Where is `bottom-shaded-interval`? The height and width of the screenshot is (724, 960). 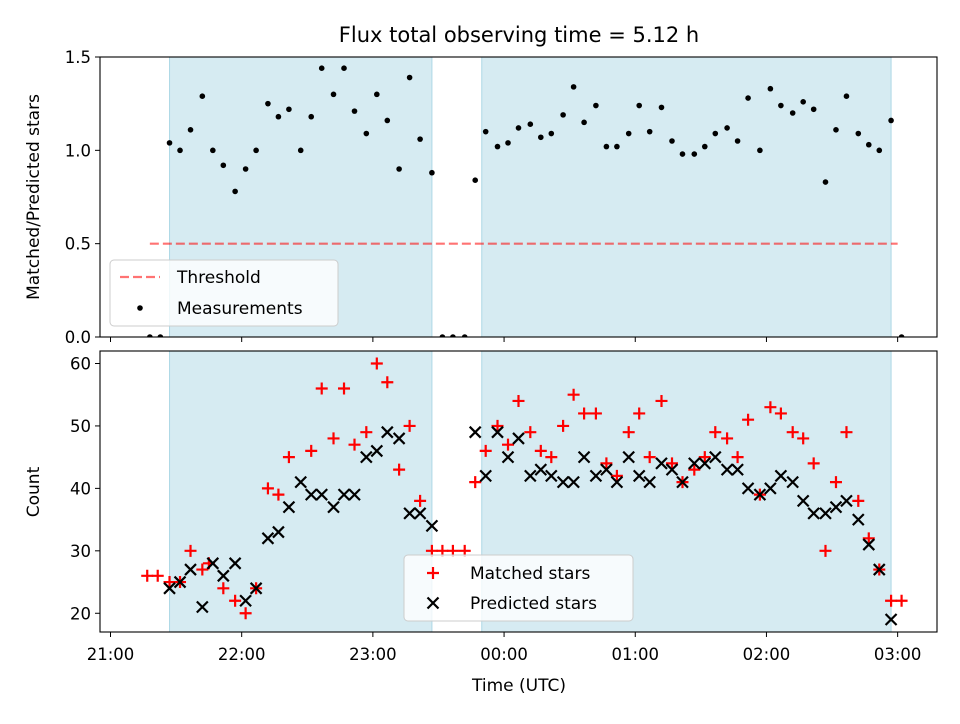
bottom-shaded-interval is located at coordinates (301, 491).